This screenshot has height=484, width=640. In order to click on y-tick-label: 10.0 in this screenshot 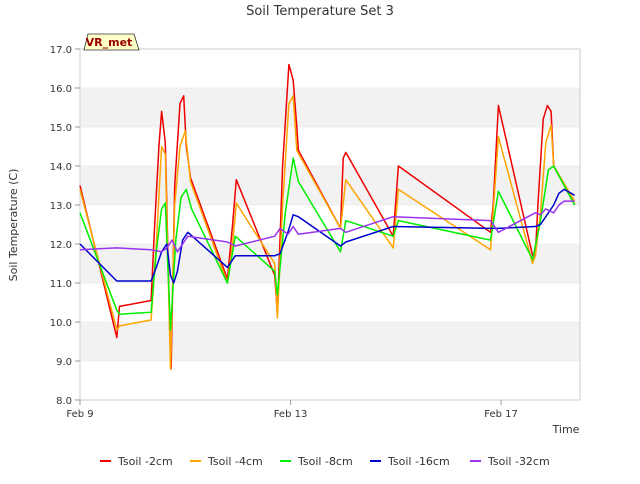, I will do `click(61, 323)`.